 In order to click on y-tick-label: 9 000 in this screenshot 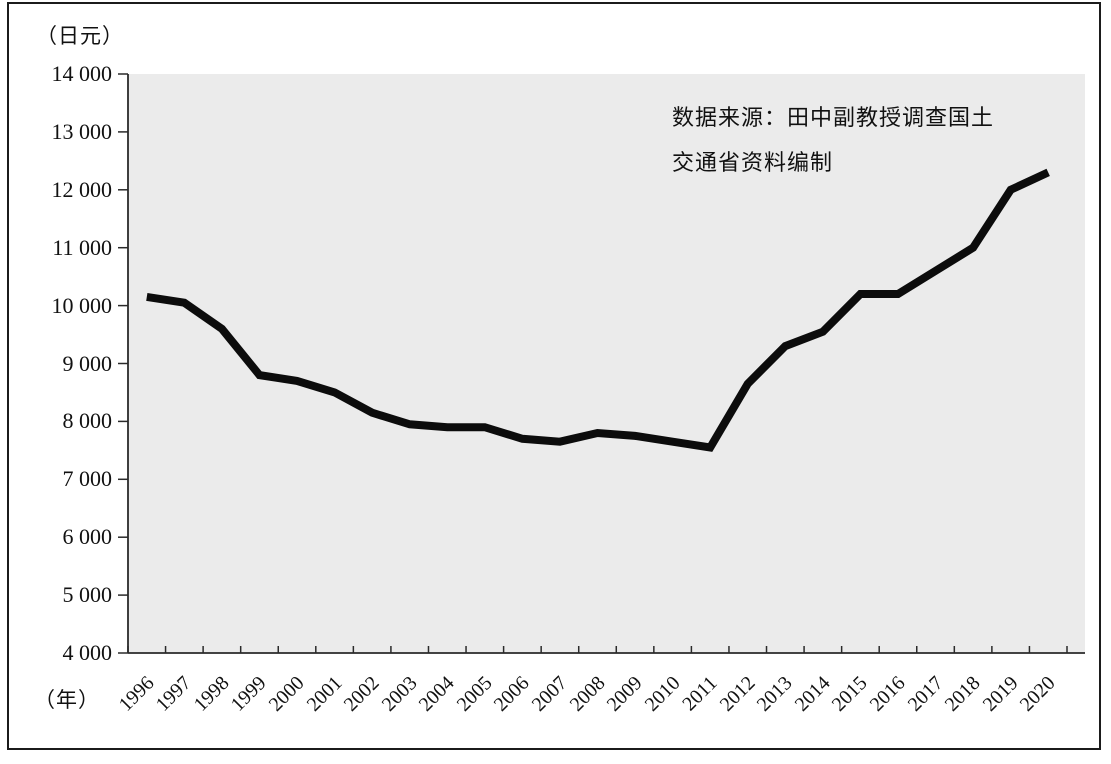, I will do `click(87, 363)`.